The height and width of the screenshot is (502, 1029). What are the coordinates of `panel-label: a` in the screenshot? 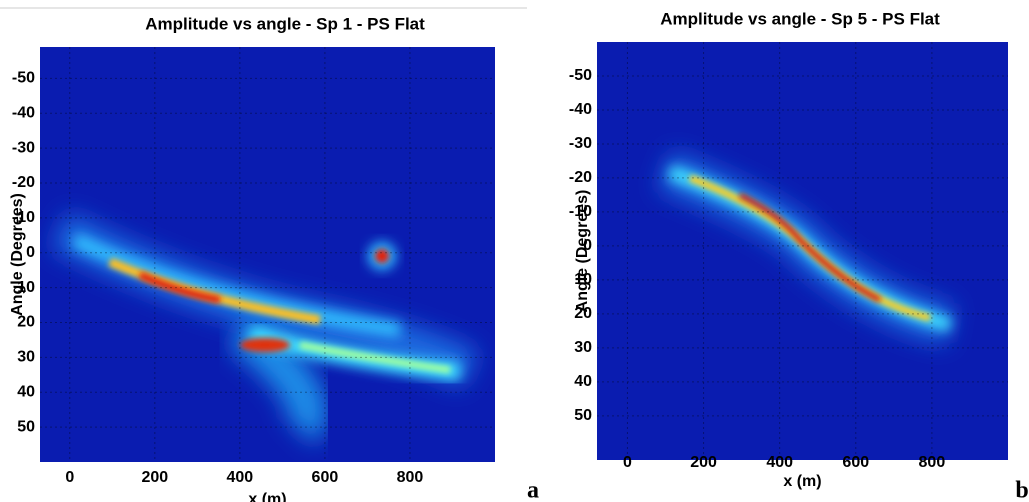 It's located at (533, 490).